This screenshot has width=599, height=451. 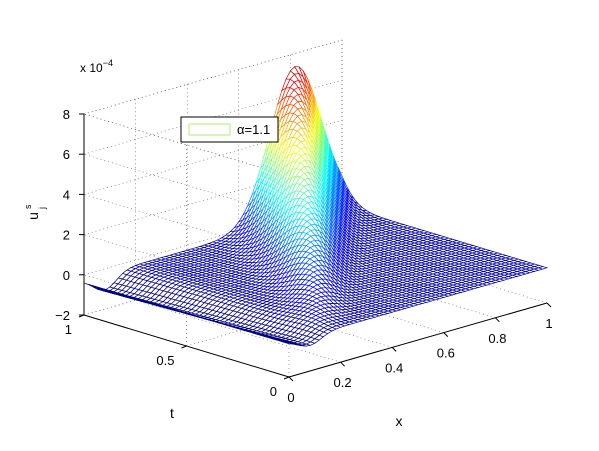 I want to click on z-tick-label: 6, so click(x=66, y=154).